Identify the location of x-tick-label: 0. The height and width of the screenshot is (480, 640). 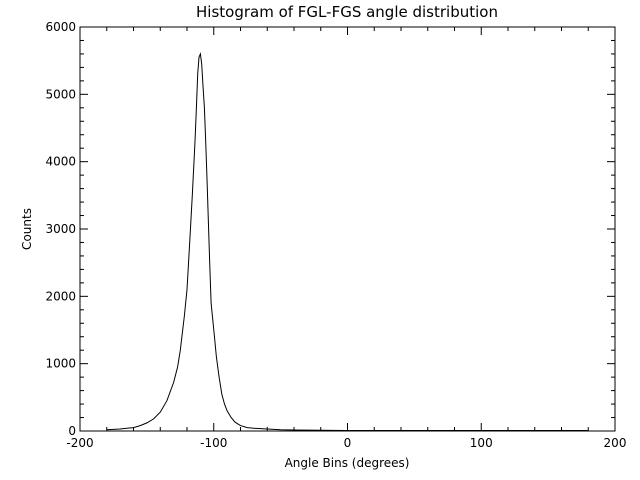
(348, 443).